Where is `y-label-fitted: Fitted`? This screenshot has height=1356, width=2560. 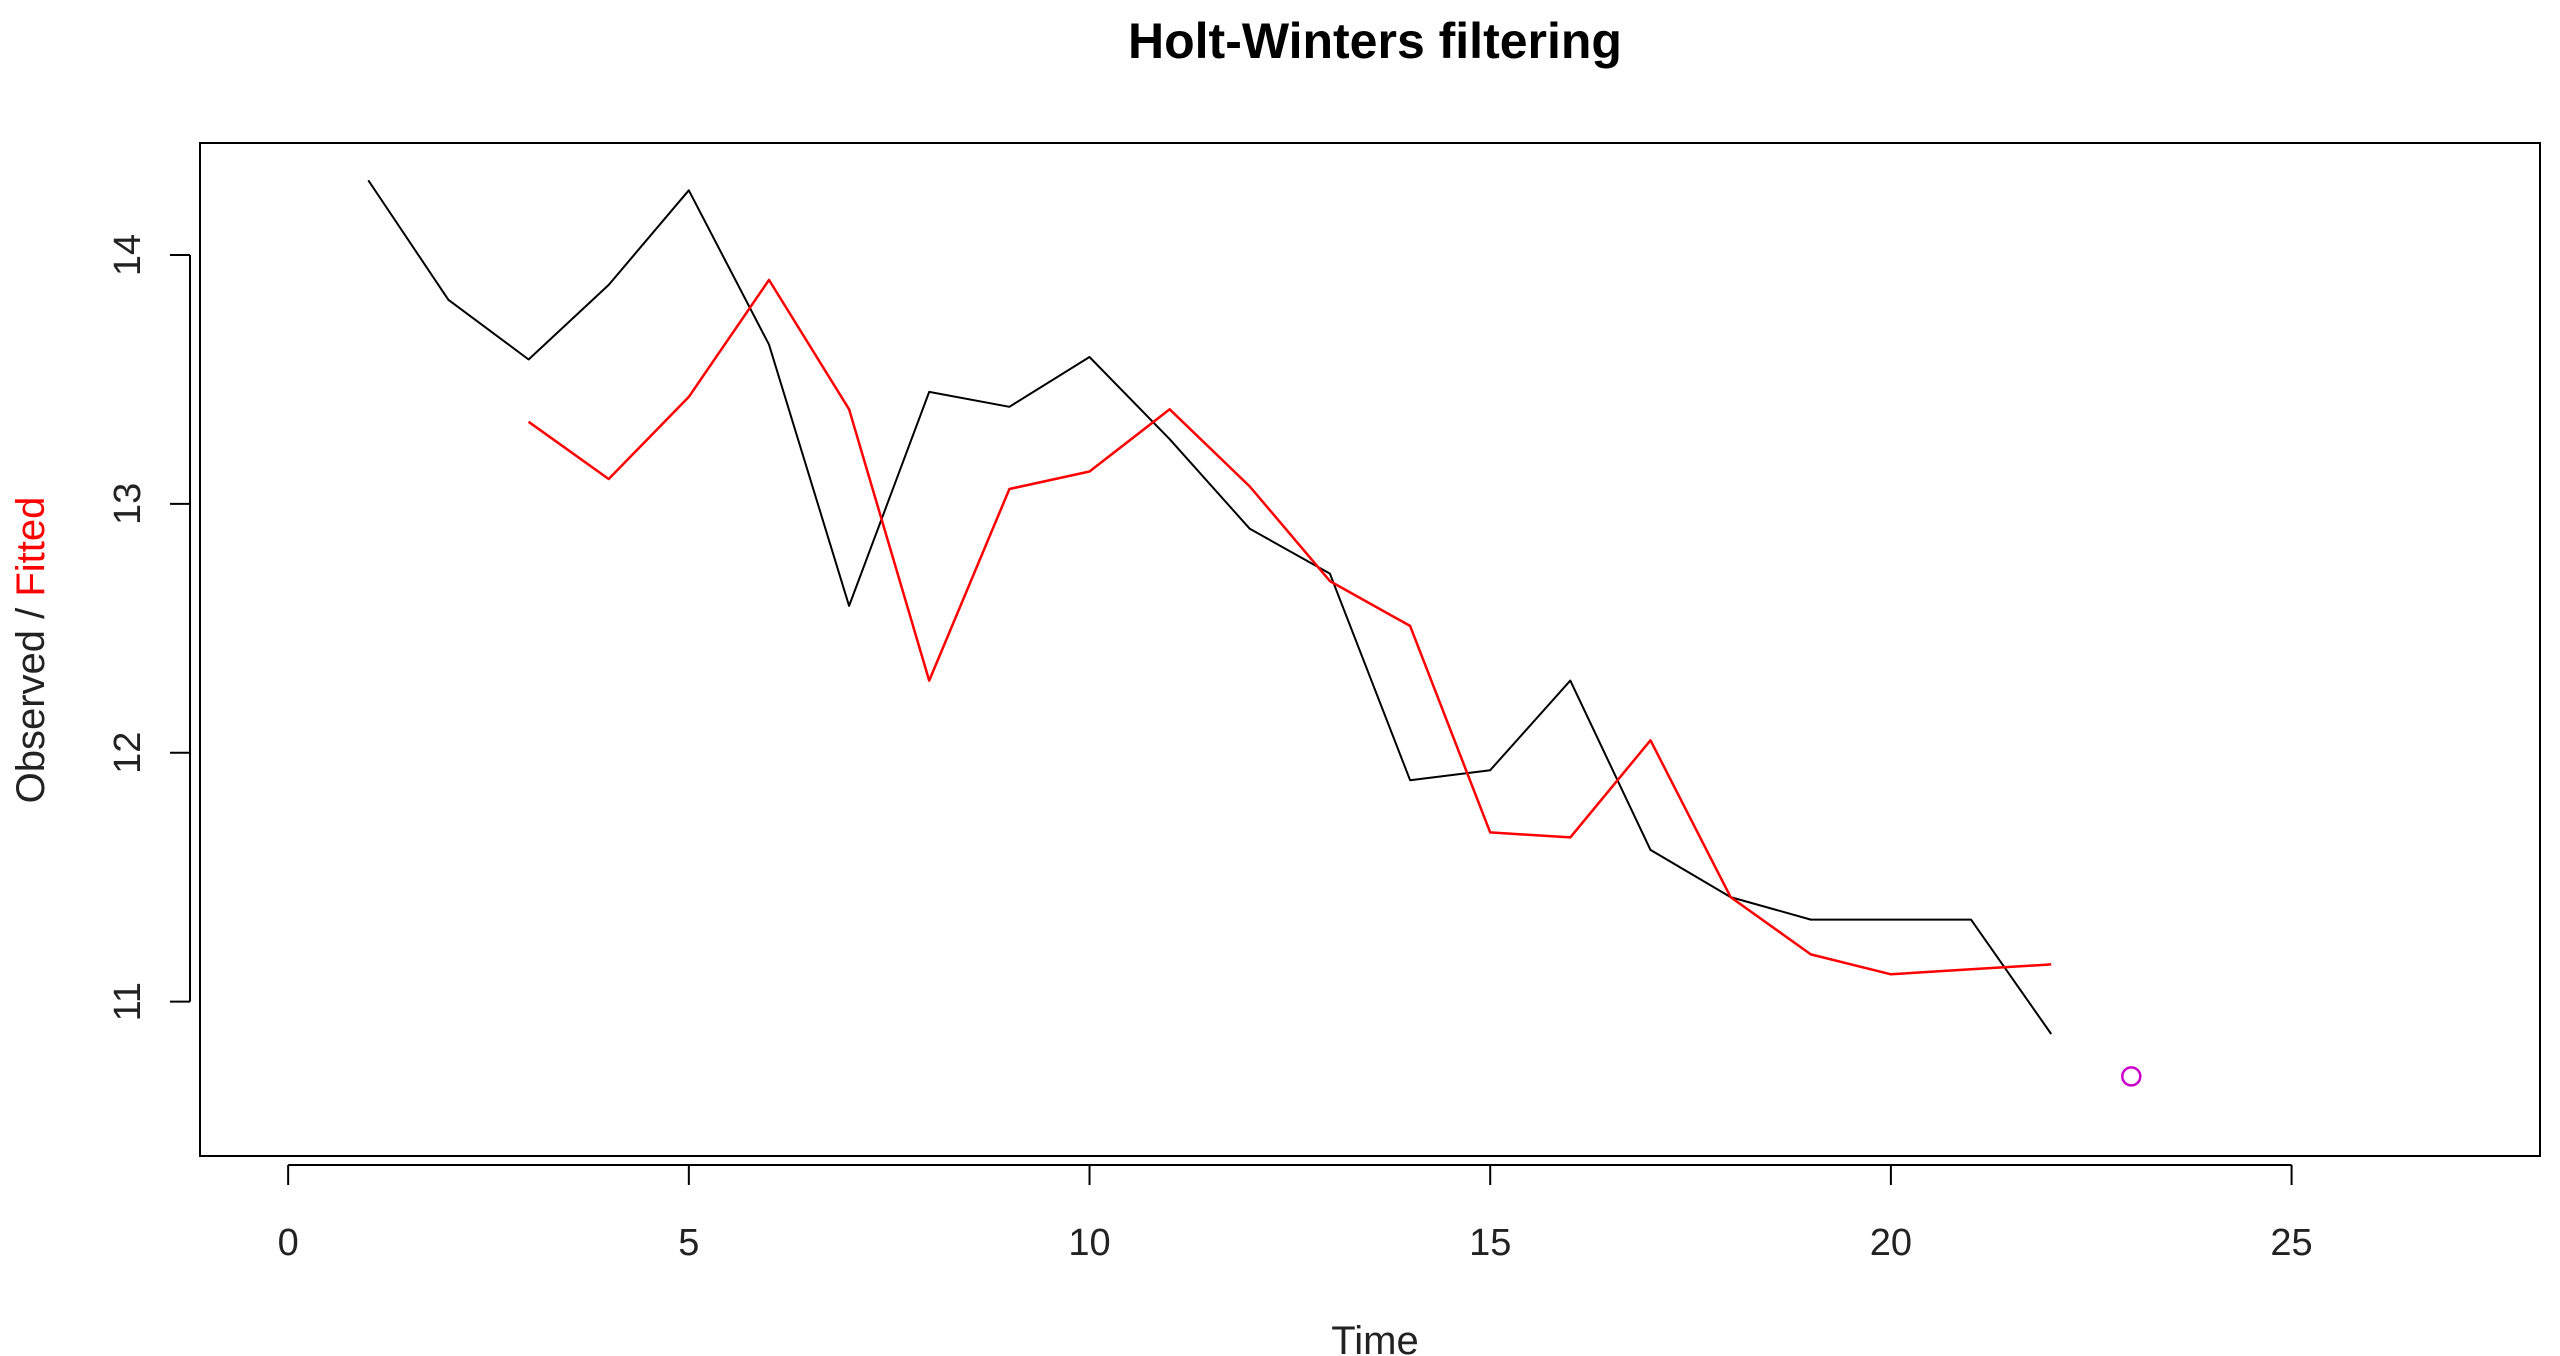 y-label-fitted: Fitted is located at coordinates (31, 547).